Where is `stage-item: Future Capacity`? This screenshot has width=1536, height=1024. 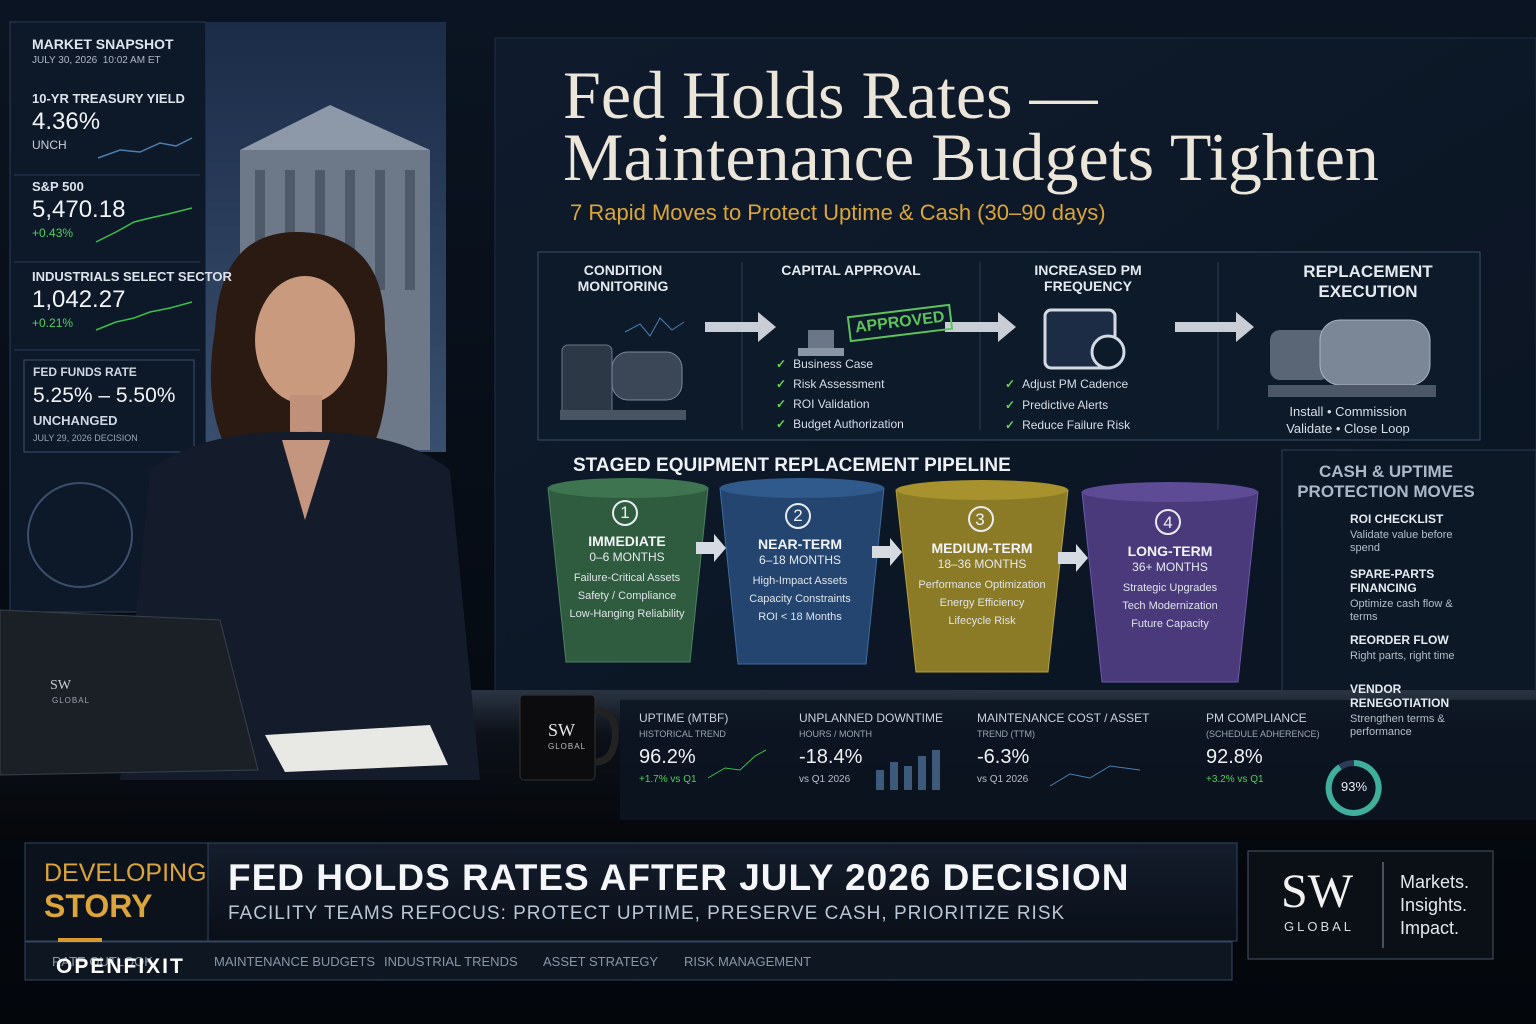
stage-item: Future Capacity is located at coordinates (1170, 624).